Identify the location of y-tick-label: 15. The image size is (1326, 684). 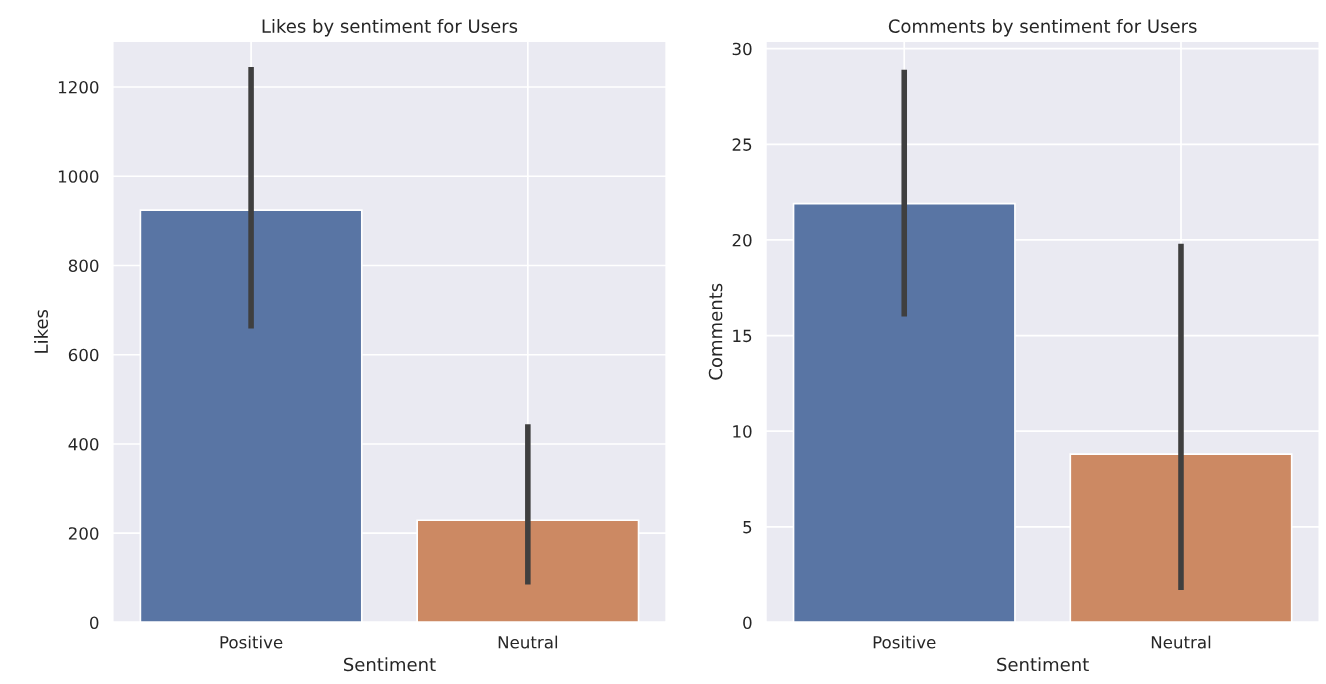
(742, 336).